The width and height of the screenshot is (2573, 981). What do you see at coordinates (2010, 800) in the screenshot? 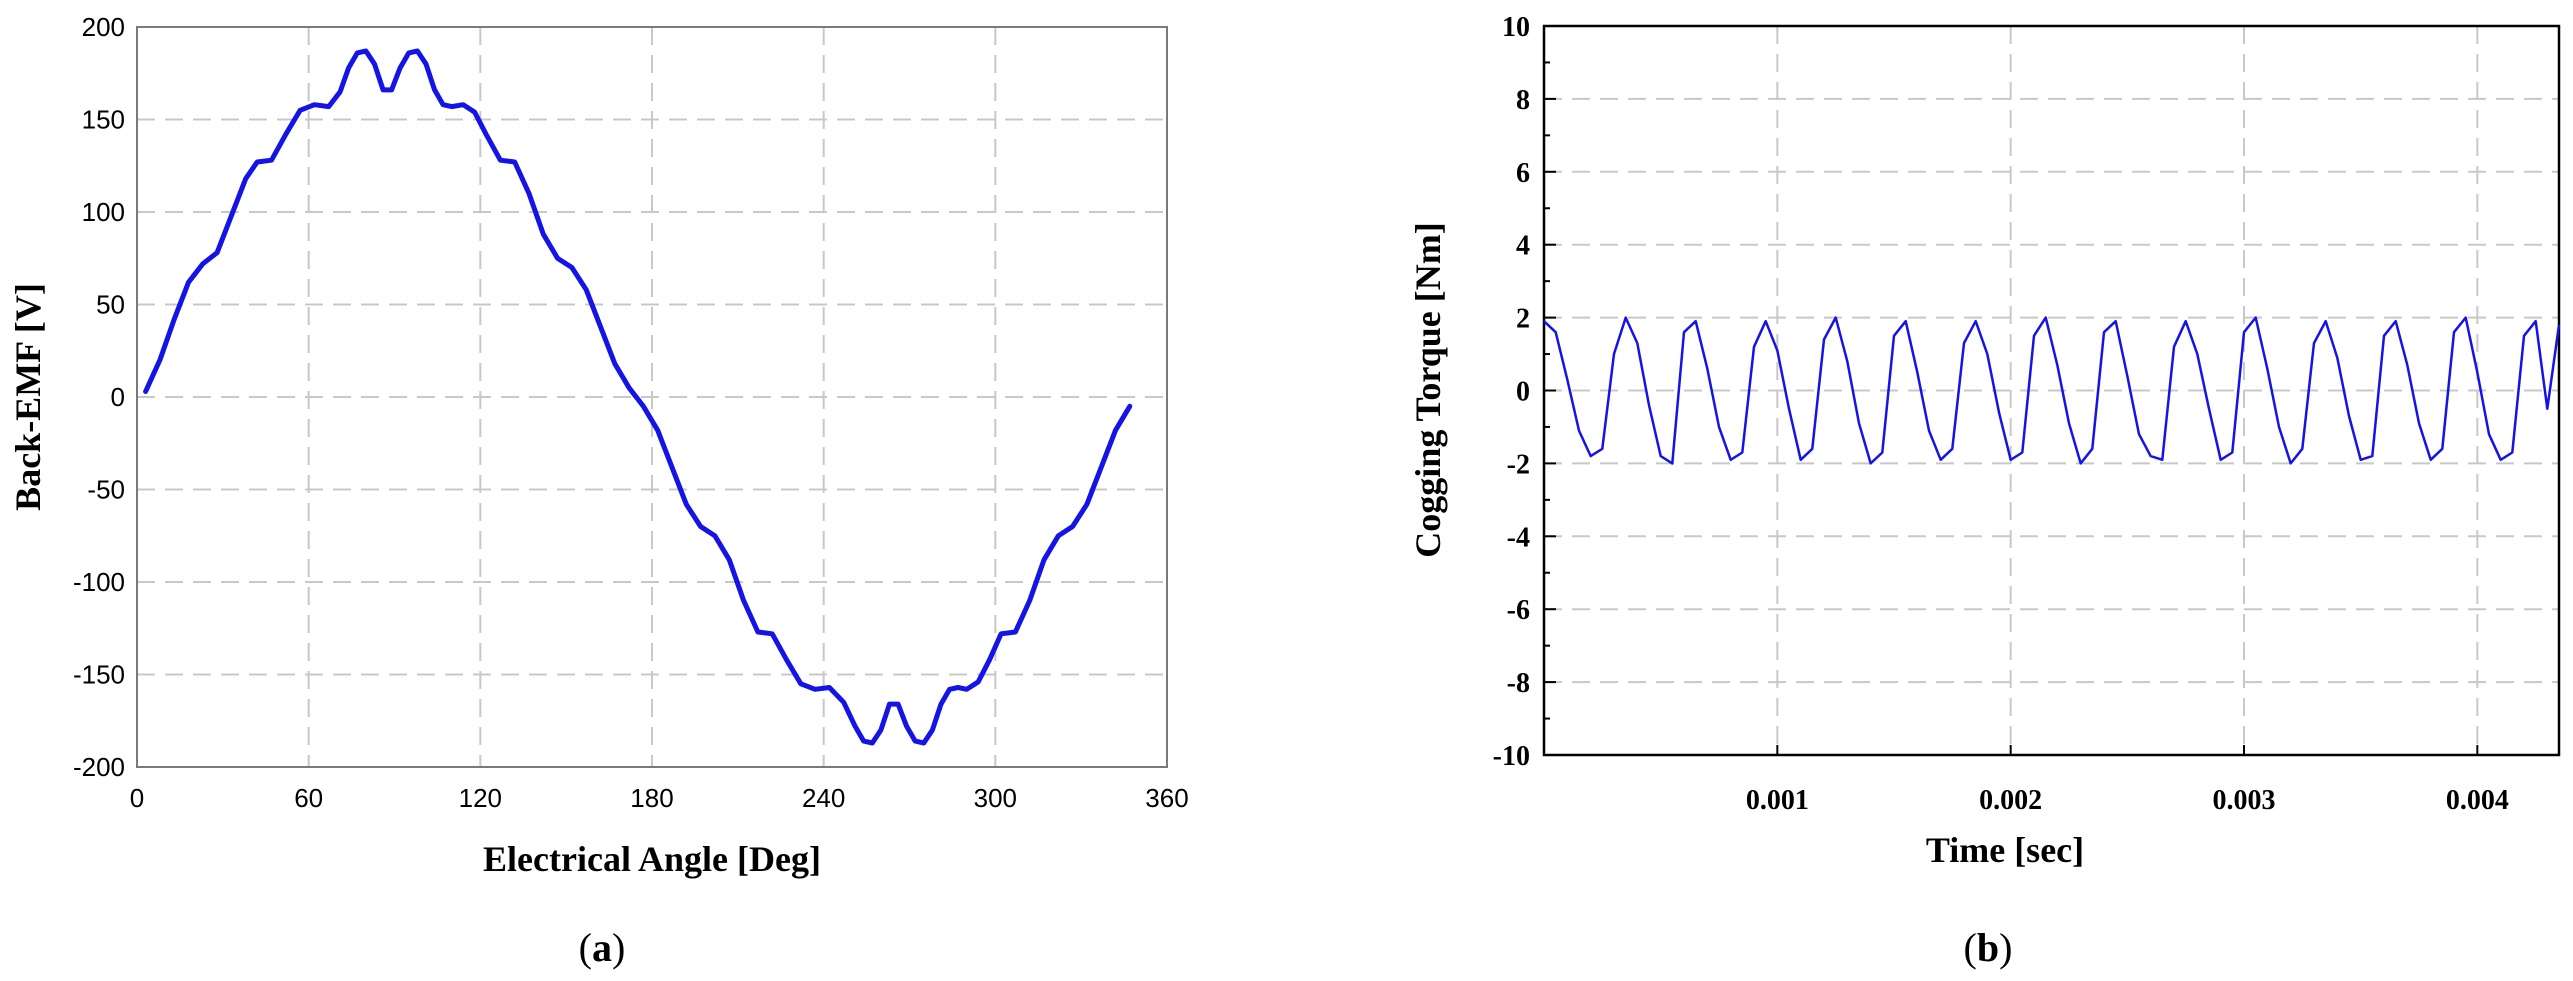
I see `x-tick-label-b: 0.002` at bounding box center [2010, 800].